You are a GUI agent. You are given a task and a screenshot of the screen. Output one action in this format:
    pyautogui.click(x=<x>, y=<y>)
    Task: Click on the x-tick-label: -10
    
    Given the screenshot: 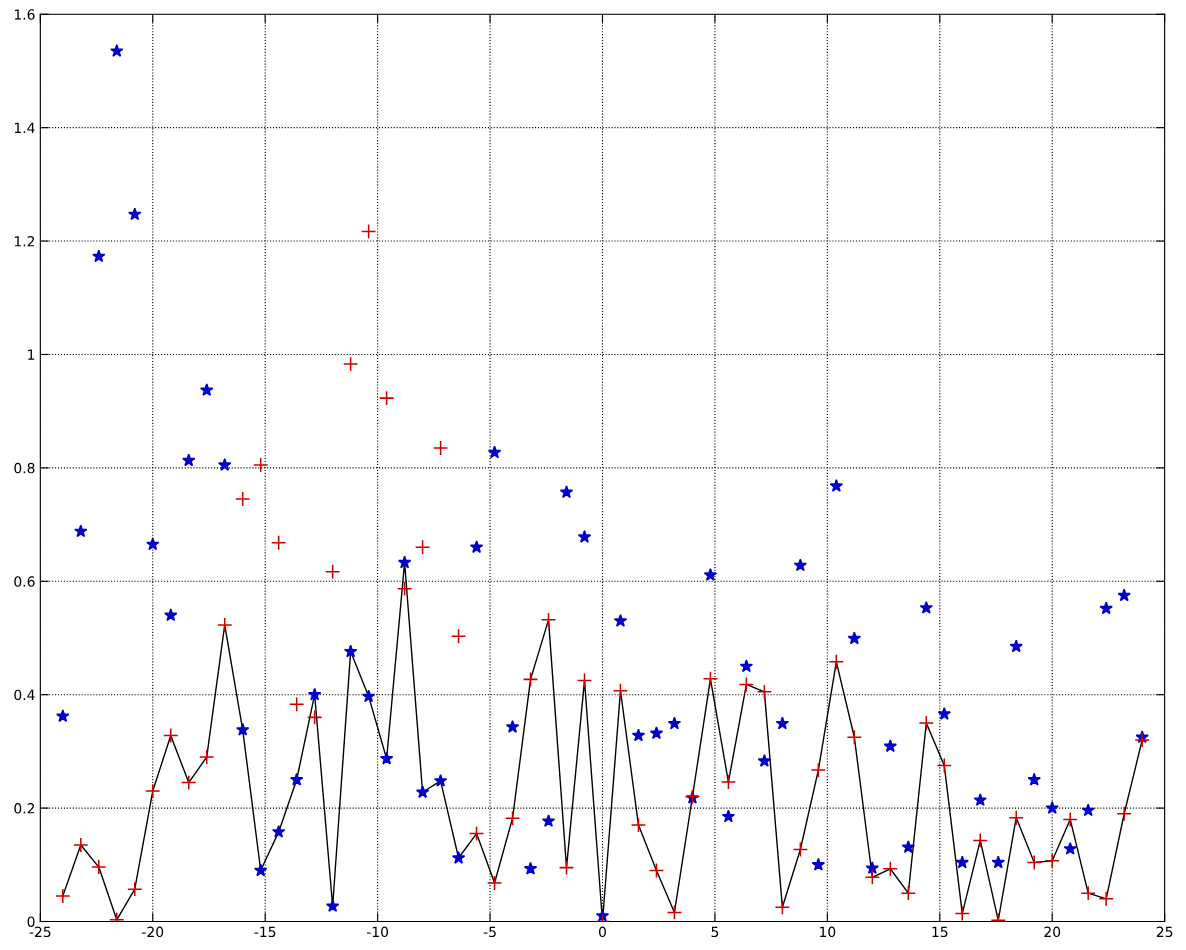 What is the action you would take?
    pyautogui.click(x=377, y=932)
    